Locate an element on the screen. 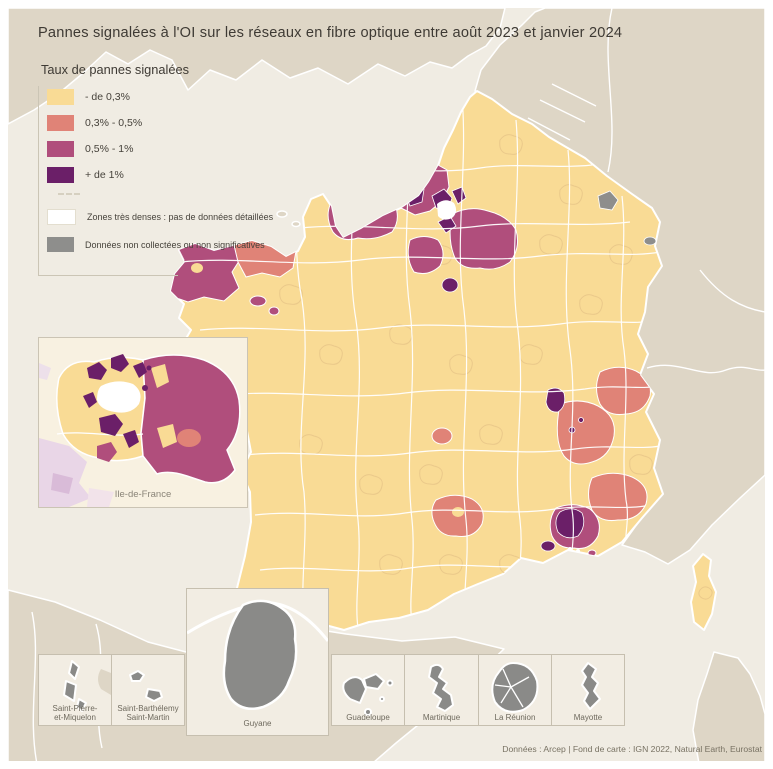 The width and height of the screenshot is (773, 769). legend-item: 0,3% - 0,5% is located at coordinates (187, 123).